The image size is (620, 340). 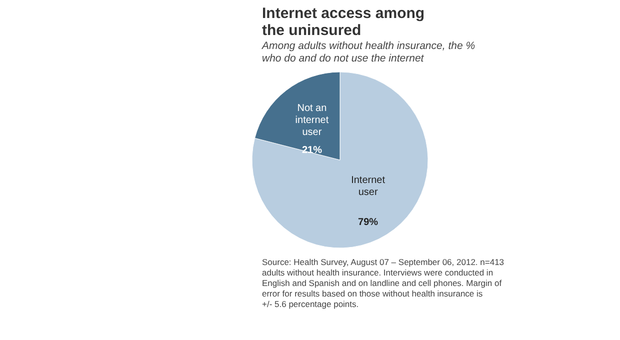 I want to click on chart-subtitle: Among adults without health insurance, the % who do and do not use the internet, so click(x=368, y=52).